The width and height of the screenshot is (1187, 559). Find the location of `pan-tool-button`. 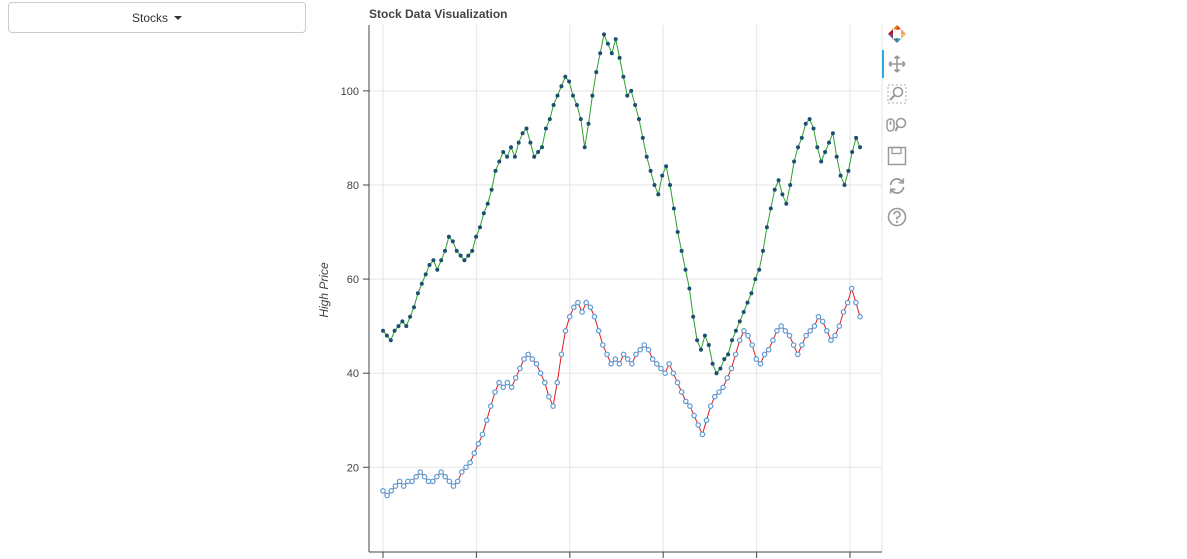

pan-tool-button is located at coordinates (896, 64).